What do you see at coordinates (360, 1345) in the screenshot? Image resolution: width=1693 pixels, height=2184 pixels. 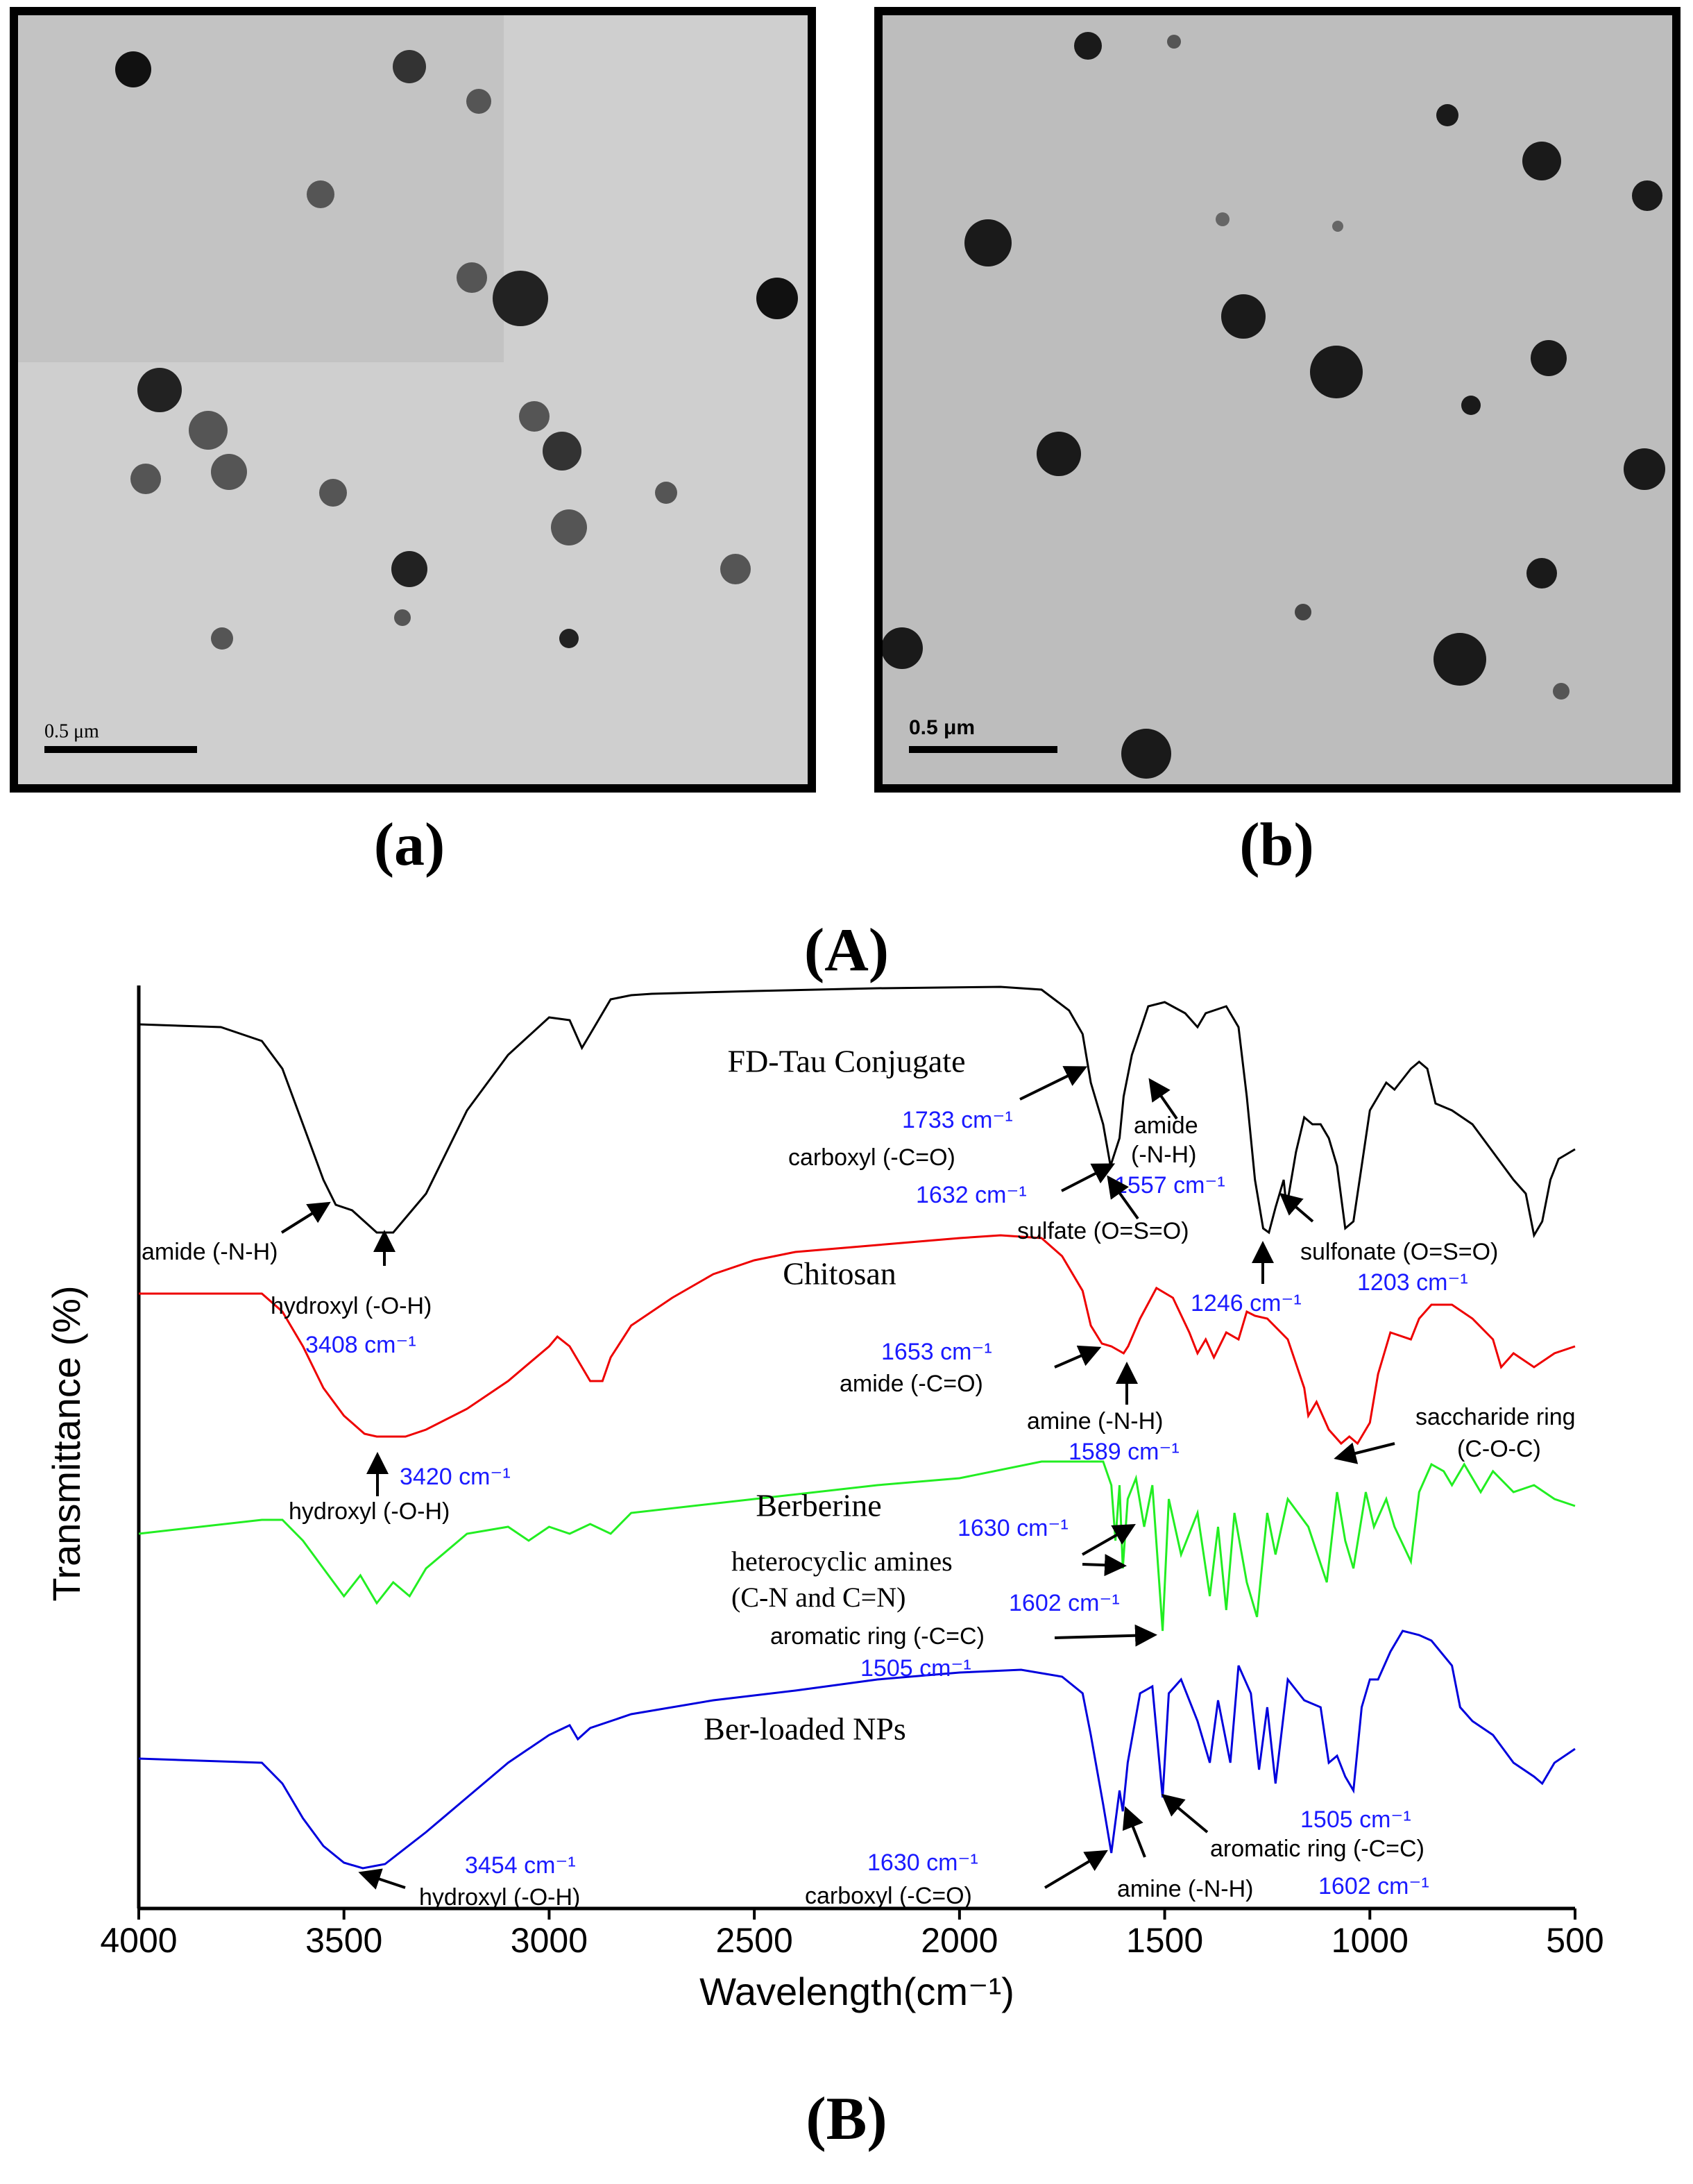 I see `annotation: 3408 cm⁻¹` at bounding box center [360, 1345].